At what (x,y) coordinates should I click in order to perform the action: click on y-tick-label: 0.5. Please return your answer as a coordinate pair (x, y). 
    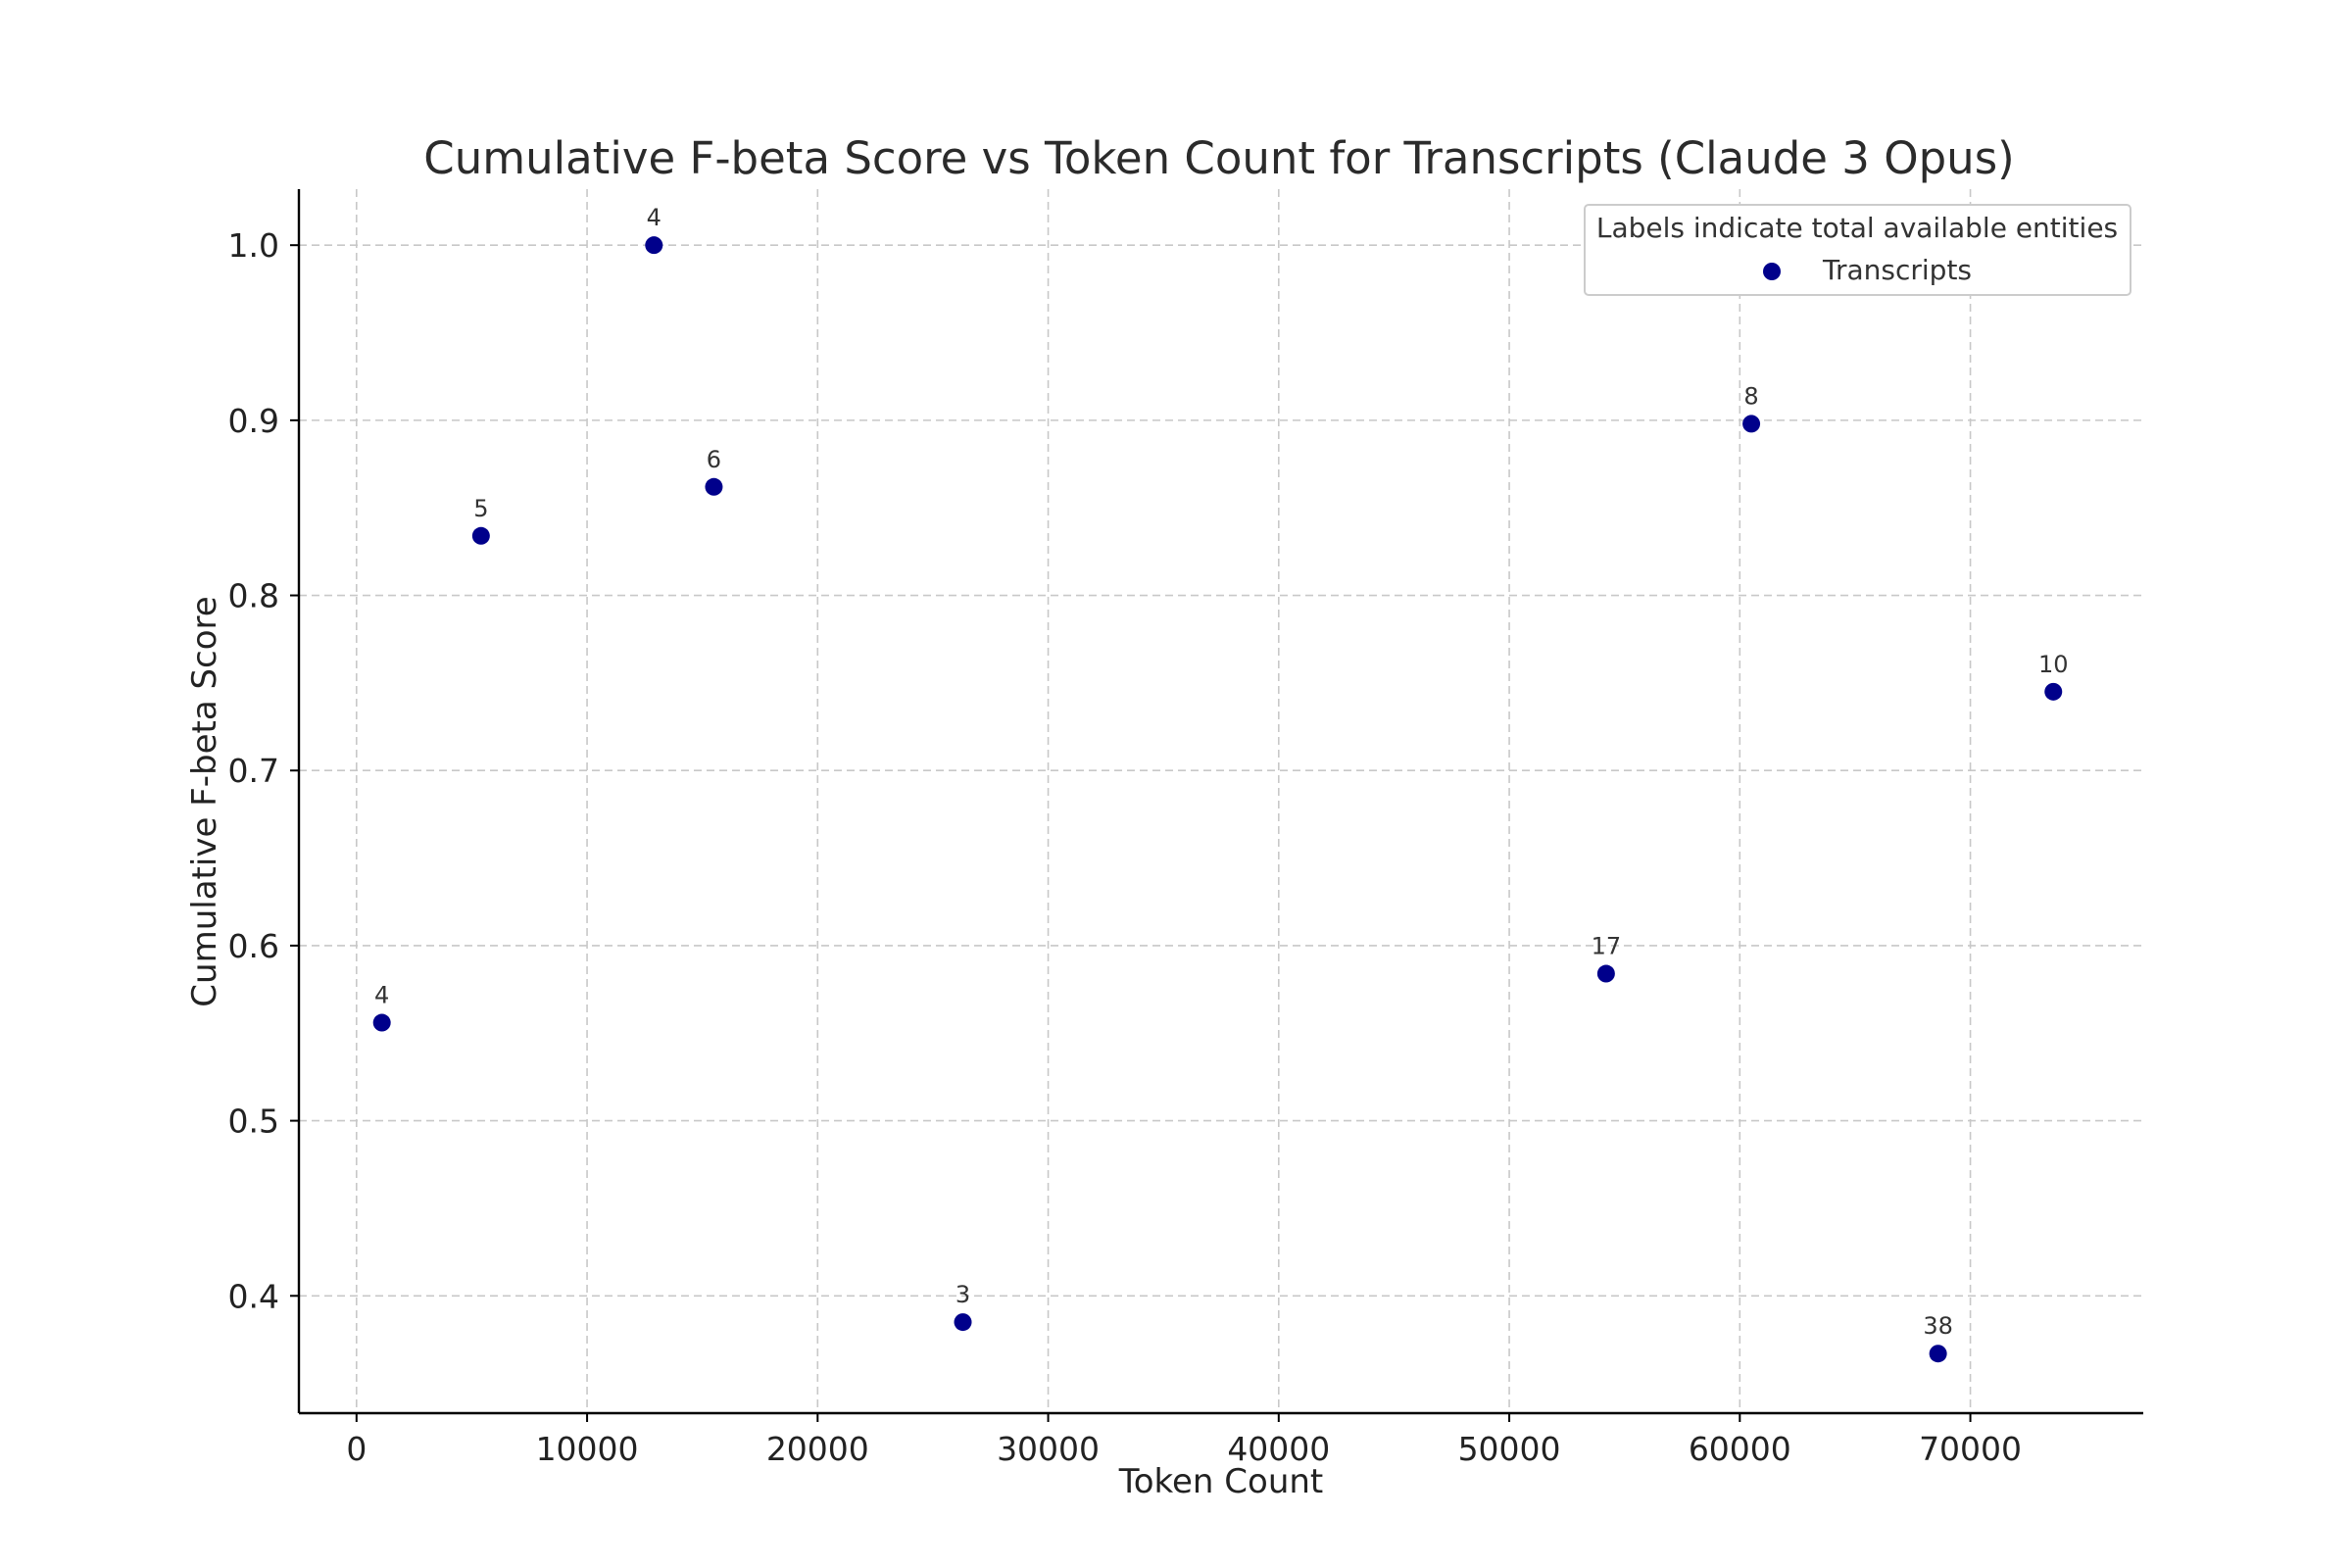
    Looking at the image, I should click on (253, 1121).